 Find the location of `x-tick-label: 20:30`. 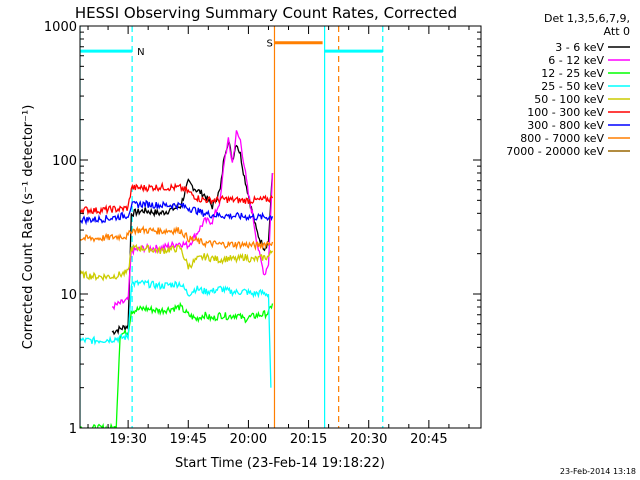

x-tick-label: 20:30 is located at coordinates (368, 439).